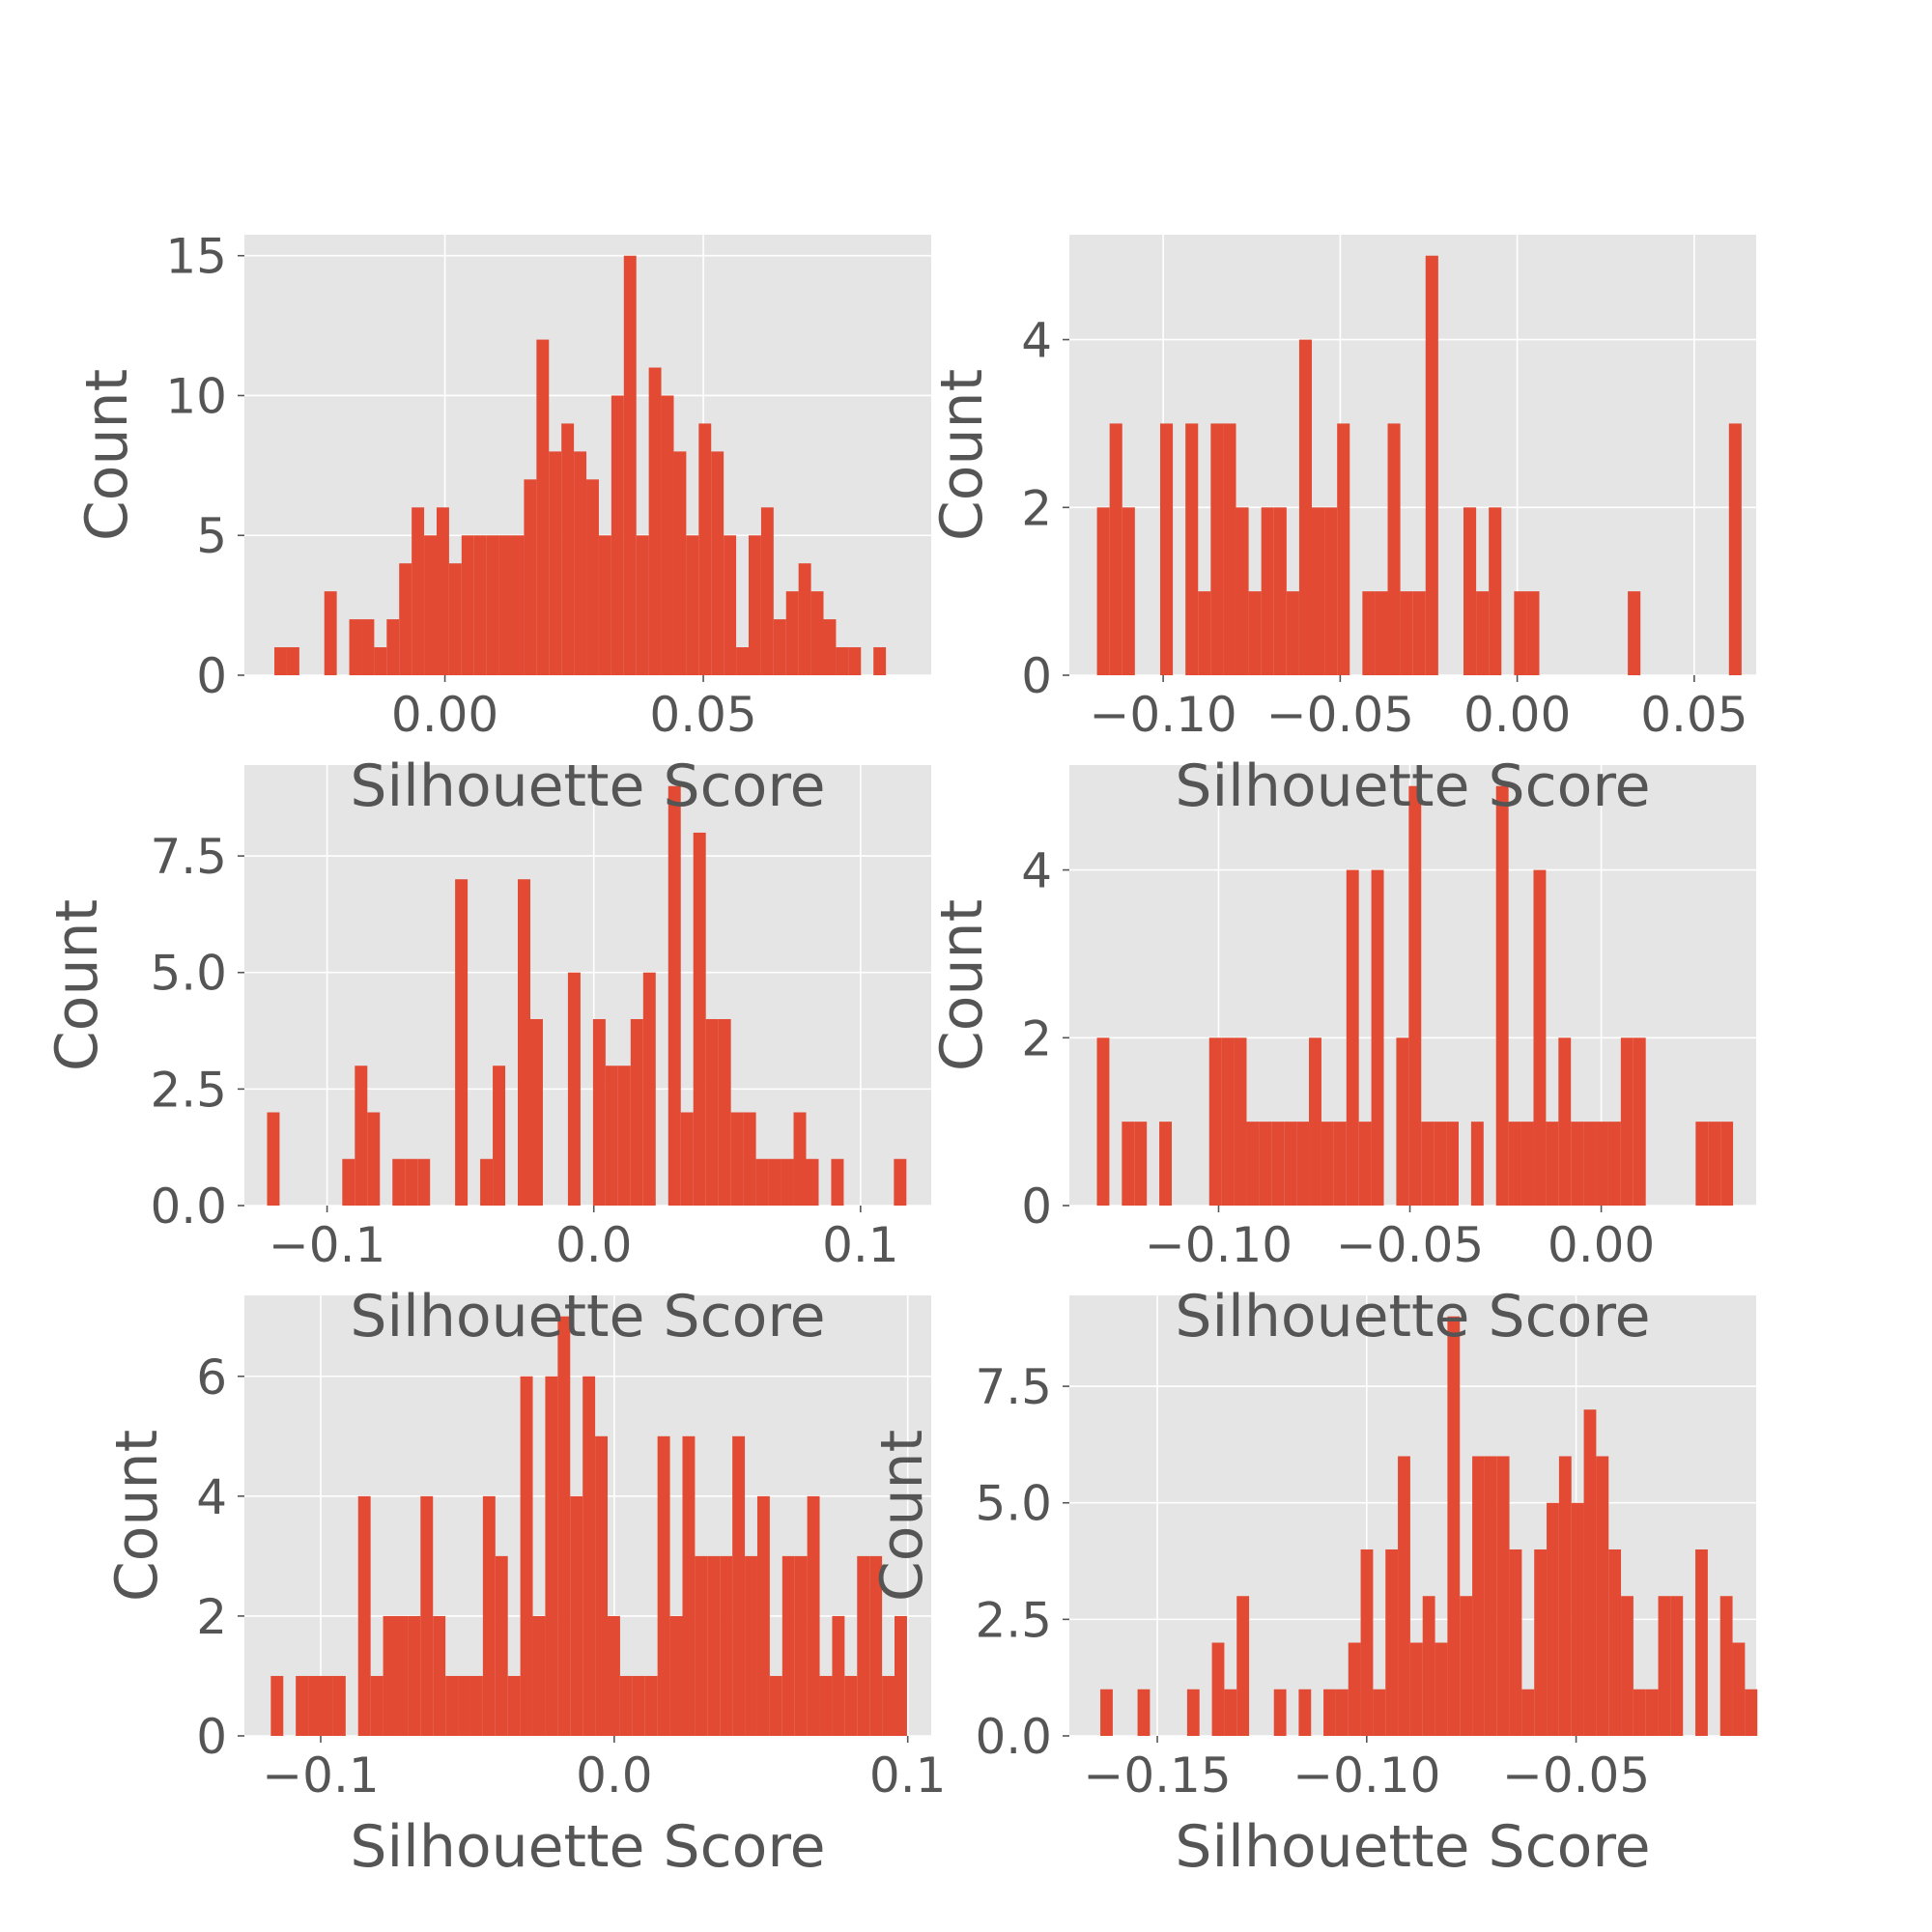 This screenshot has width=1932, height=1932. I want to click on y-tick-label: 5, so click(211, 536).